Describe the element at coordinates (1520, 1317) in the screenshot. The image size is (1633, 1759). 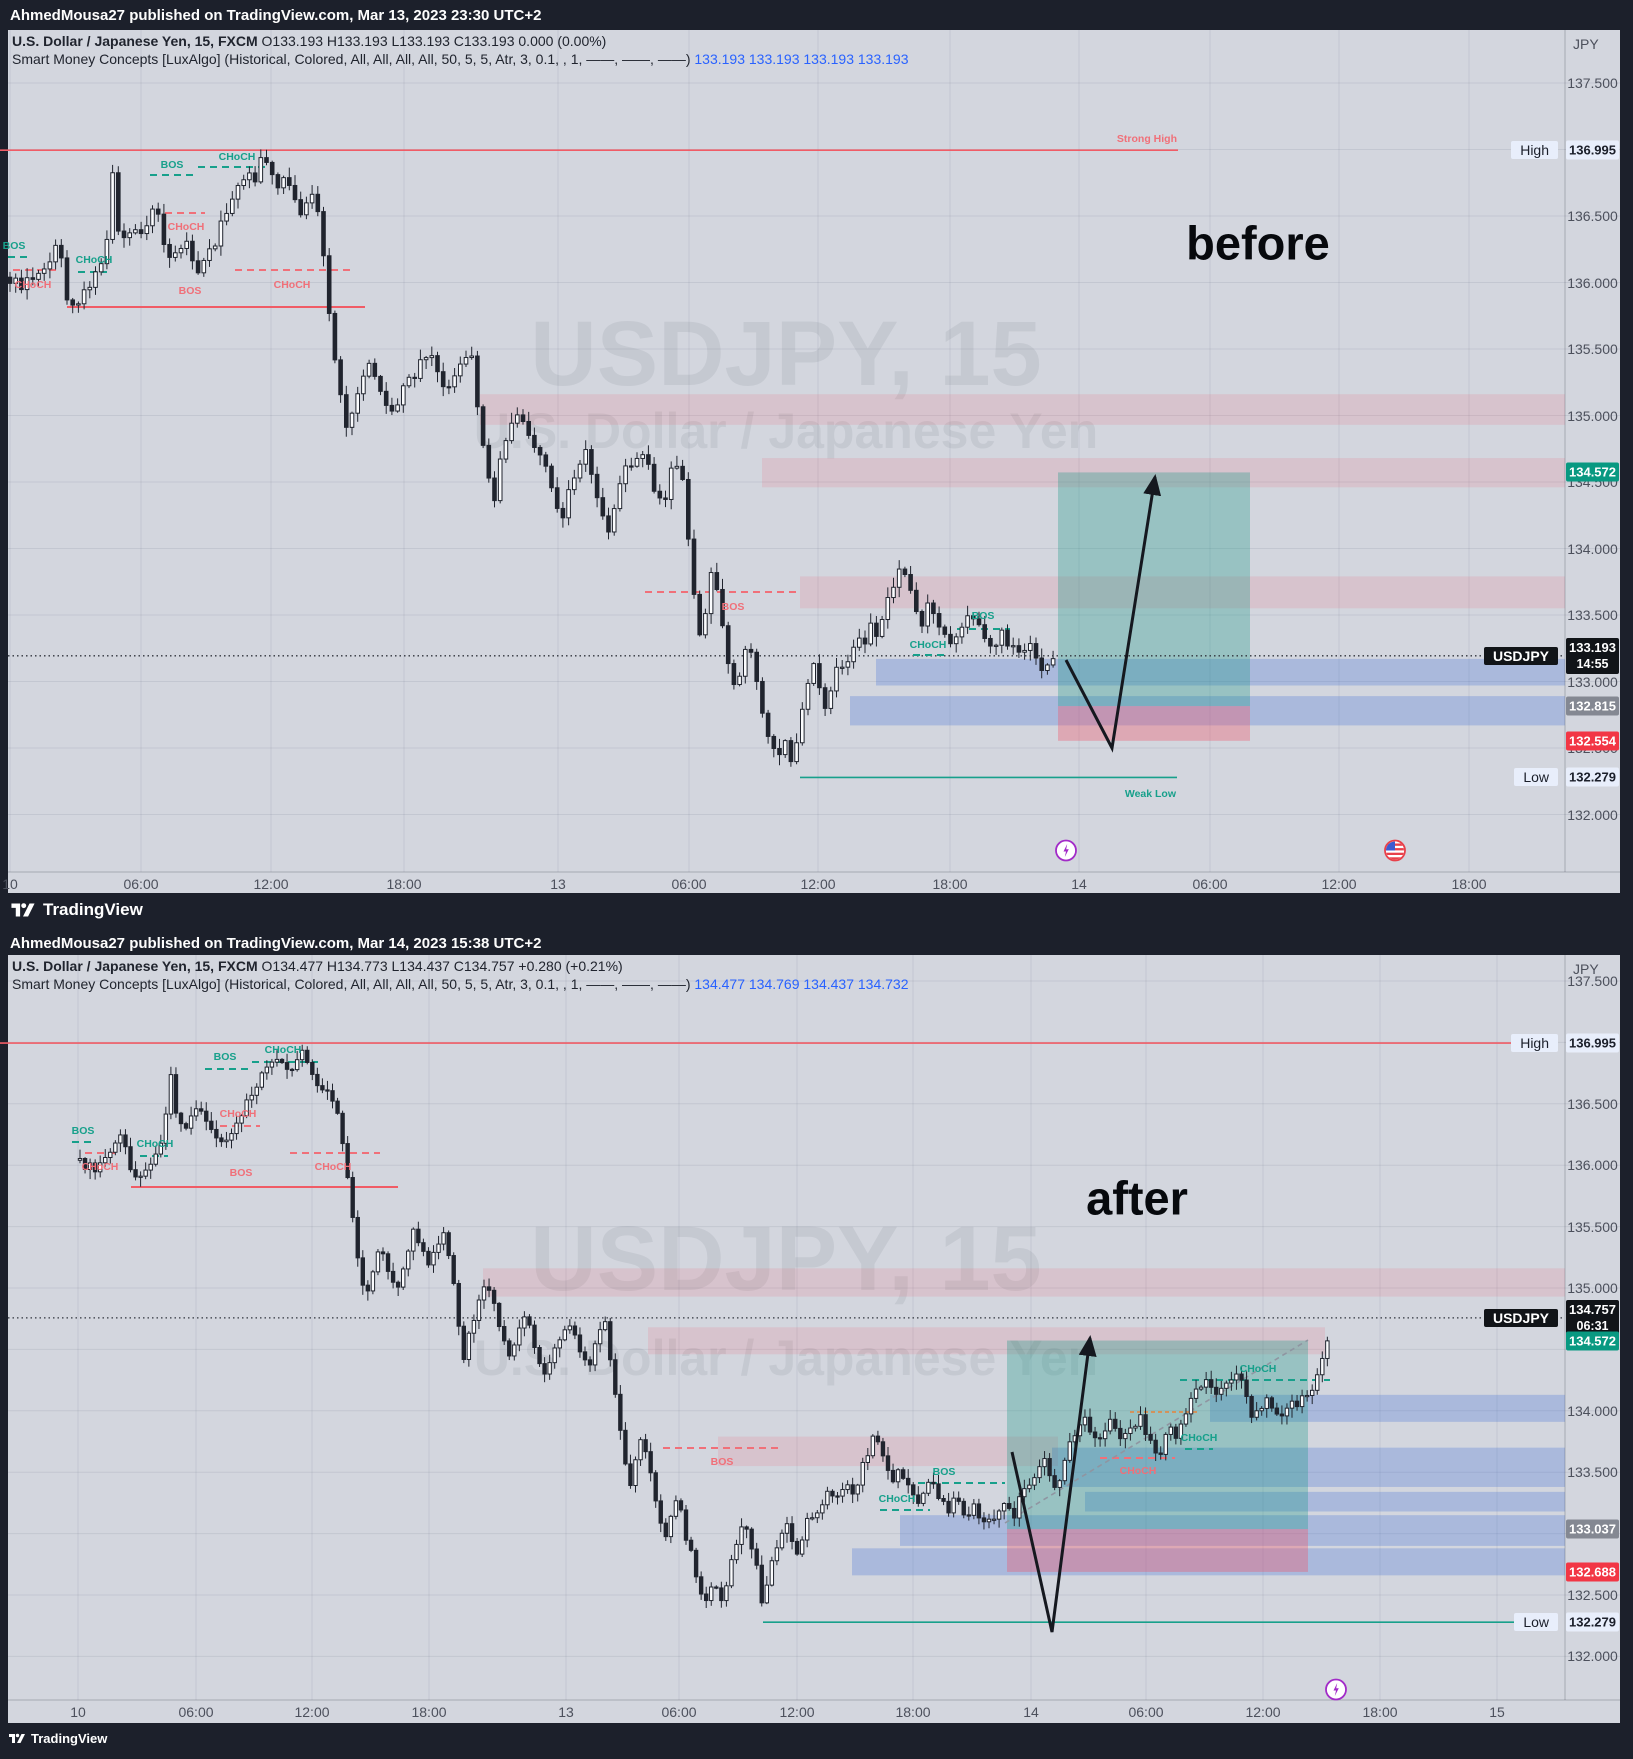
I see `chip-usdjpy: USDJPY` at that location.